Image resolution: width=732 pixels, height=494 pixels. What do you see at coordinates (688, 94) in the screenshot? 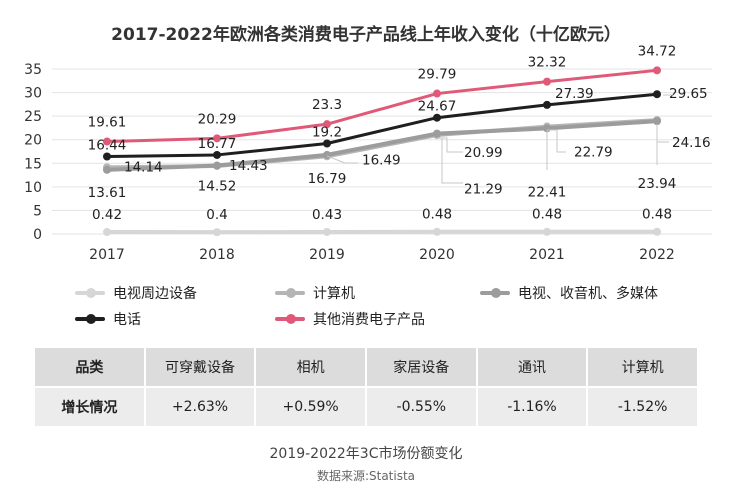
I see `data-label: 29.65` at bounding box center [688, 94].